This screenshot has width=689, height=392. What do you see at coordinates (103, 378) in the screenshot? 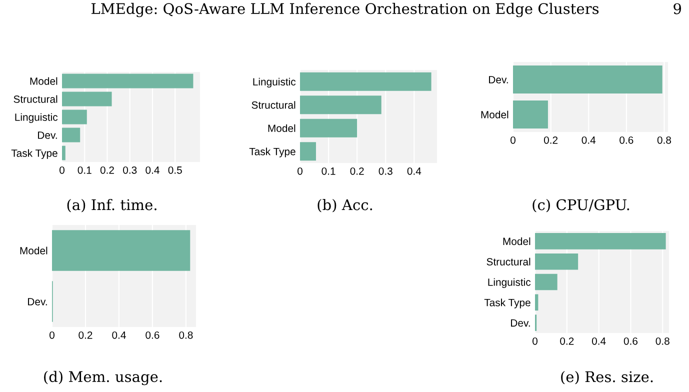
I see `text: (d) Mem. usage.` at bounding box center [103, 378].